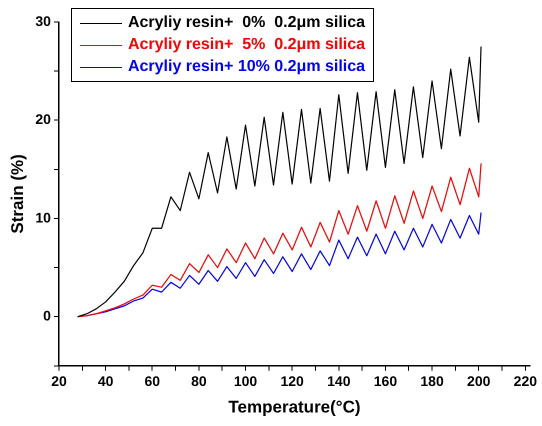 Image resolution: width=542 pixels, height=426 pixels. What do you see at coordinates (247, 45) in the screenshot?
I see `legend-label: Acryliy resin+ 5% 0.2μm silica` at bounding box center [247, 45].